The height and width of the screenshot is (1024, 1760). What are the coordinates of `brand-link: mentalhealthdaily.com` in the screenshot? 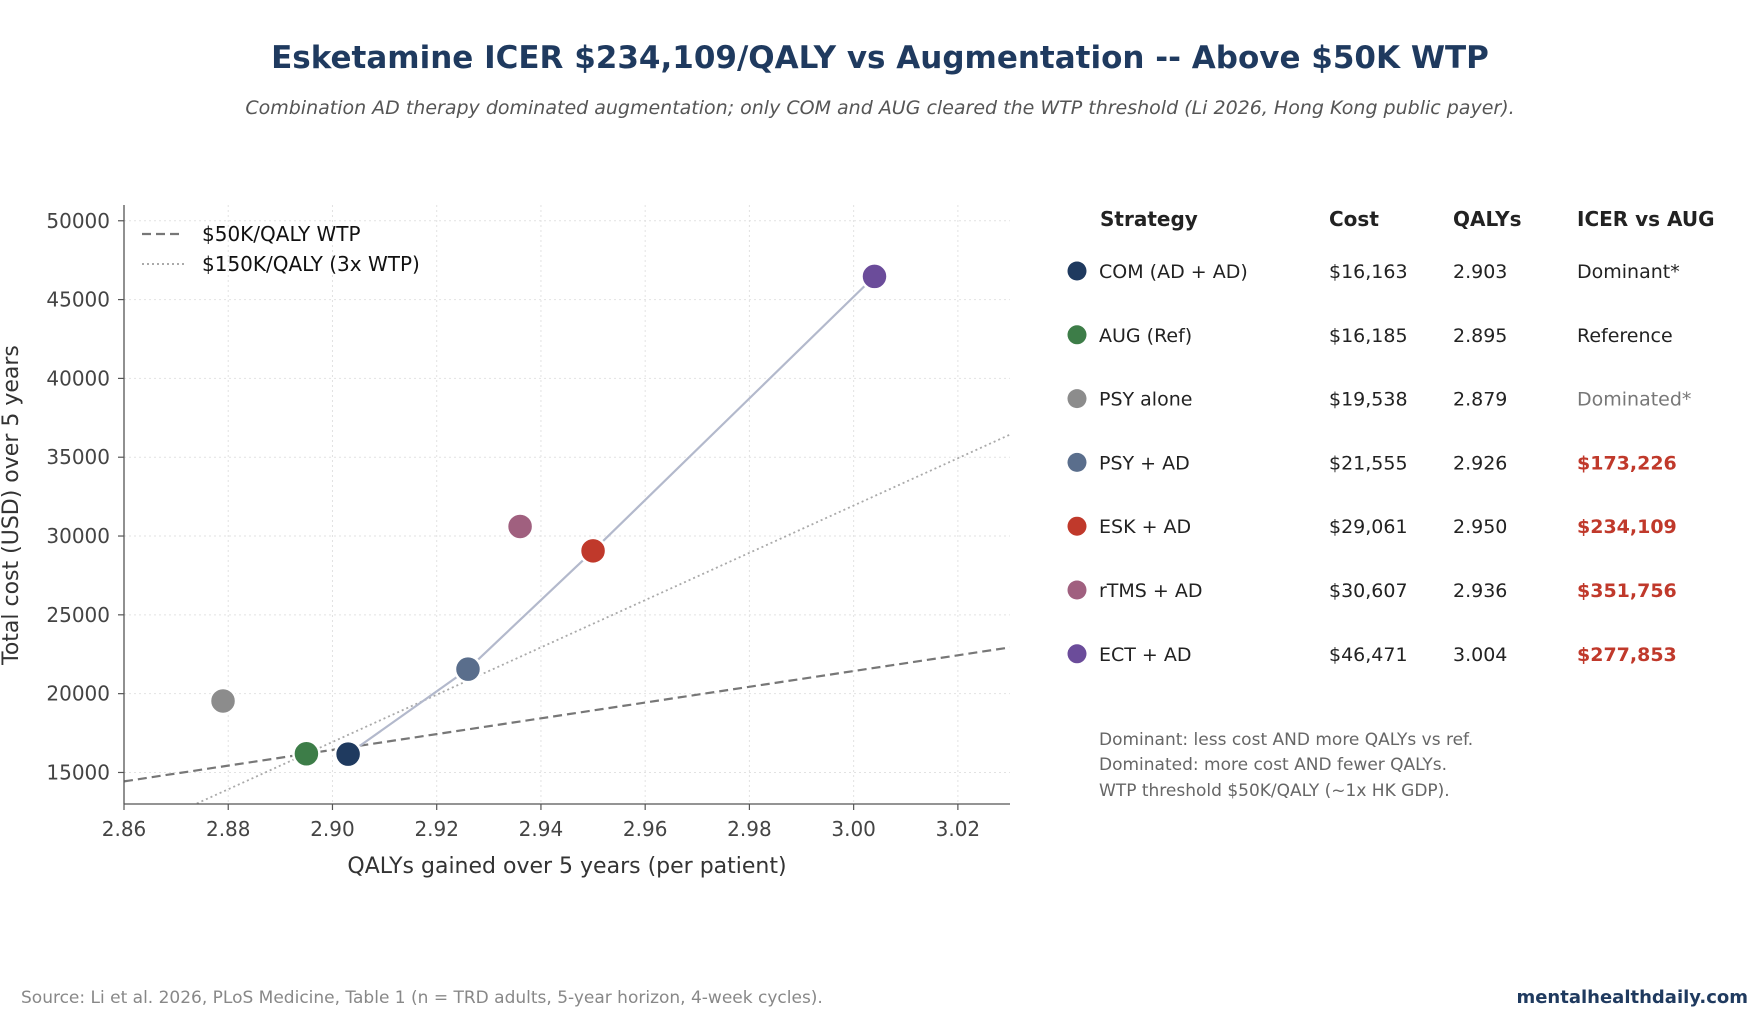 It's located at (1632, 997).